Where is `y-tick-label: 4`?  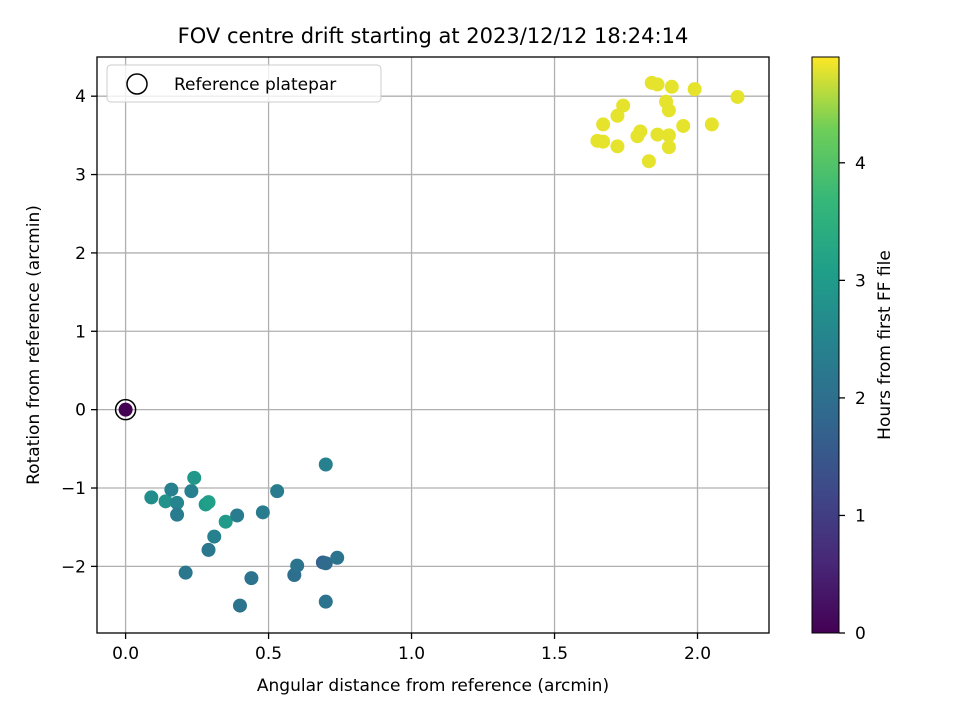
y-tick-label: 4 is located at coordinates (80, 97).